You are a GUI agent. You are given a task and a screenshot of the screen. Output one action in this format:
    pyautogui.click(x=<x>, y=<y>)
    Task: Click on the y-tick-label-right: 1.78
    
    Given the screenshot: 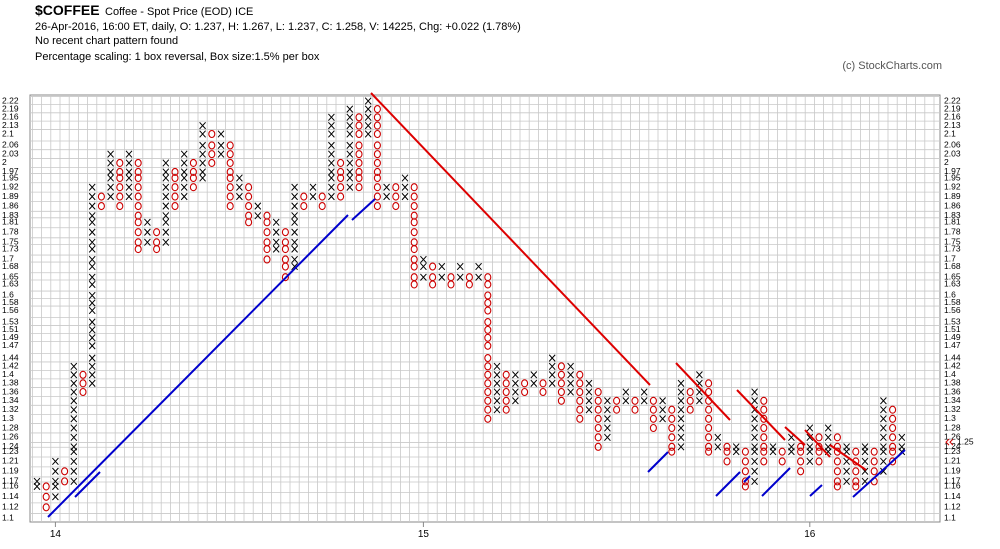 What is the action you would take?
    pyautogui.click(x=952, y=231)
    